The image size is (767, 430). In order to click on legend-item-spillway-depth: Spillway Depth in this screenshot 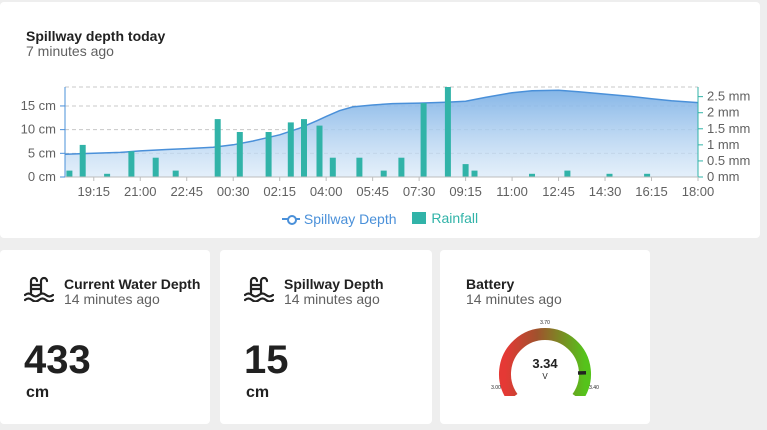, I will do `click(339, 219)`.